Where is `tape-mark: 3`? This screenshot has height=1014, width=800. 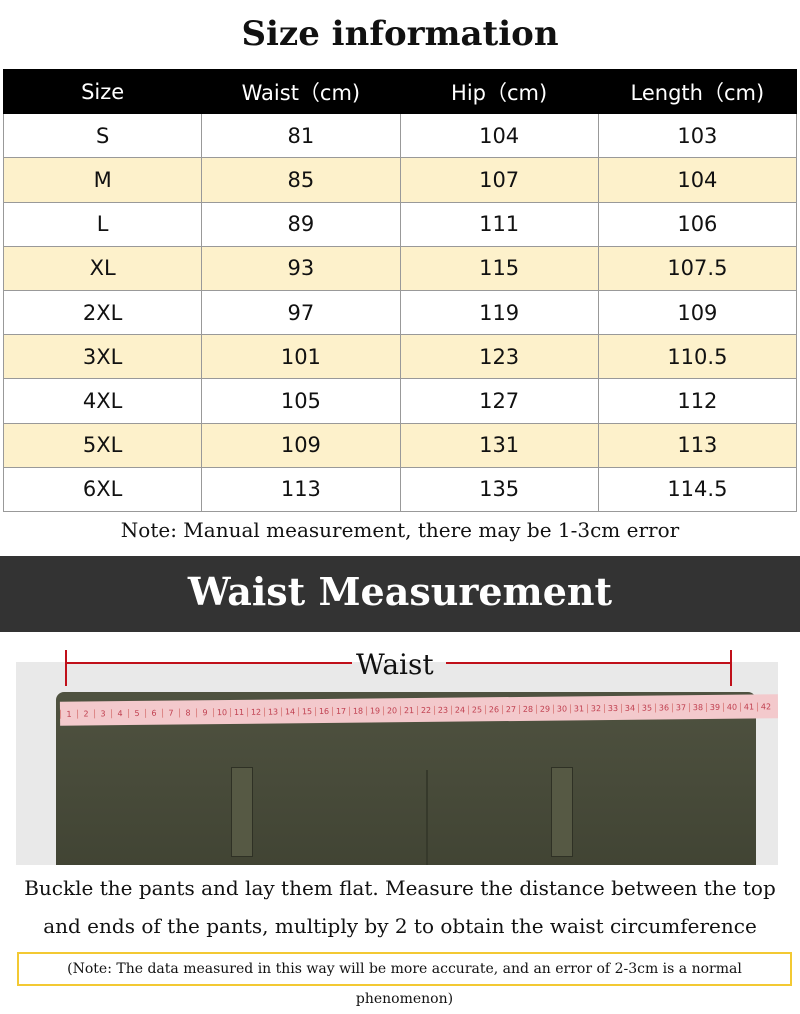 tape-mark: 3 is located at coordinates (102, 713).